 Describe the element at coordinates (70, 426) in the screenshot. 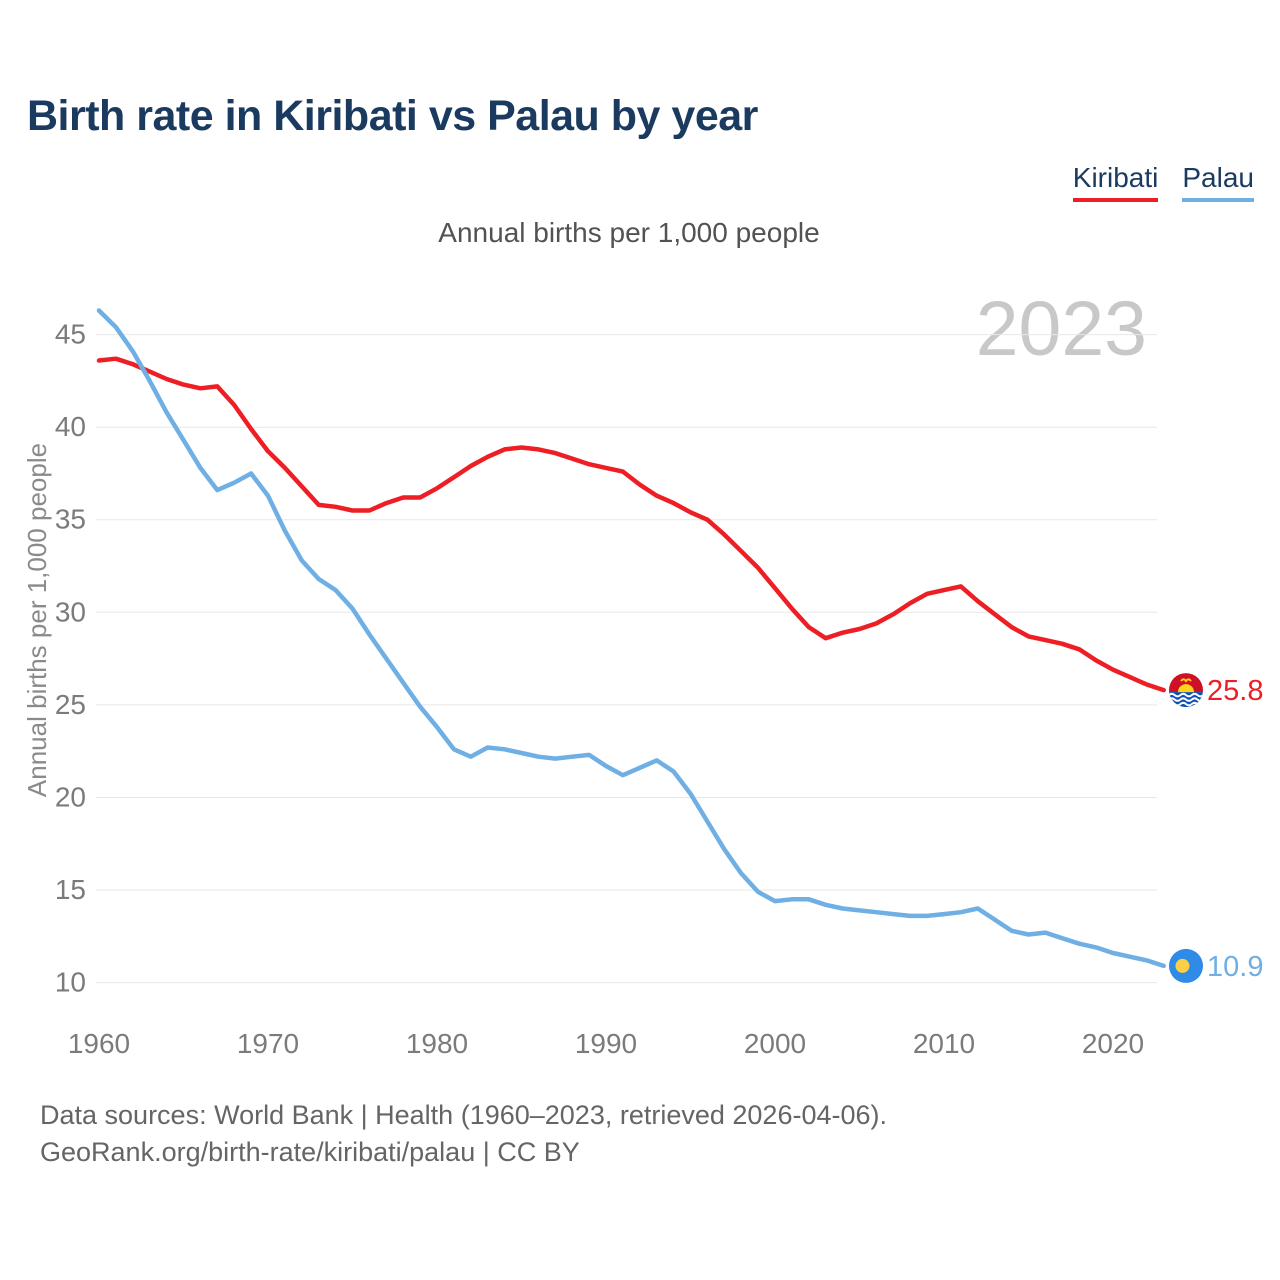

I see `y-tick-label: 40` at that location.